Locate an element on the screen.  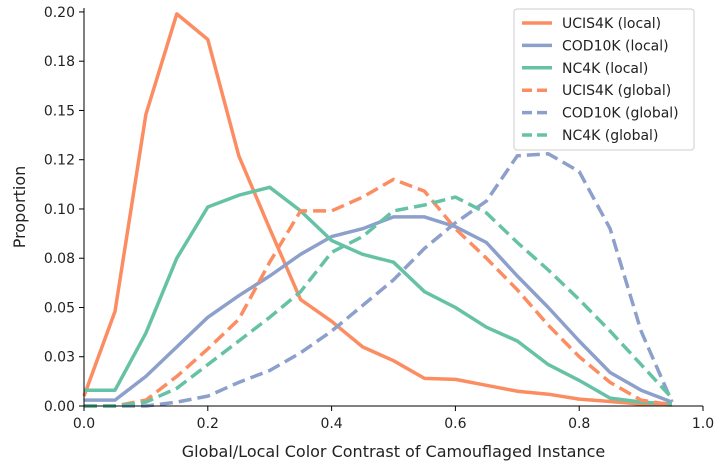
y-tick-label: 0.00 is located at coordinates (59, 407).